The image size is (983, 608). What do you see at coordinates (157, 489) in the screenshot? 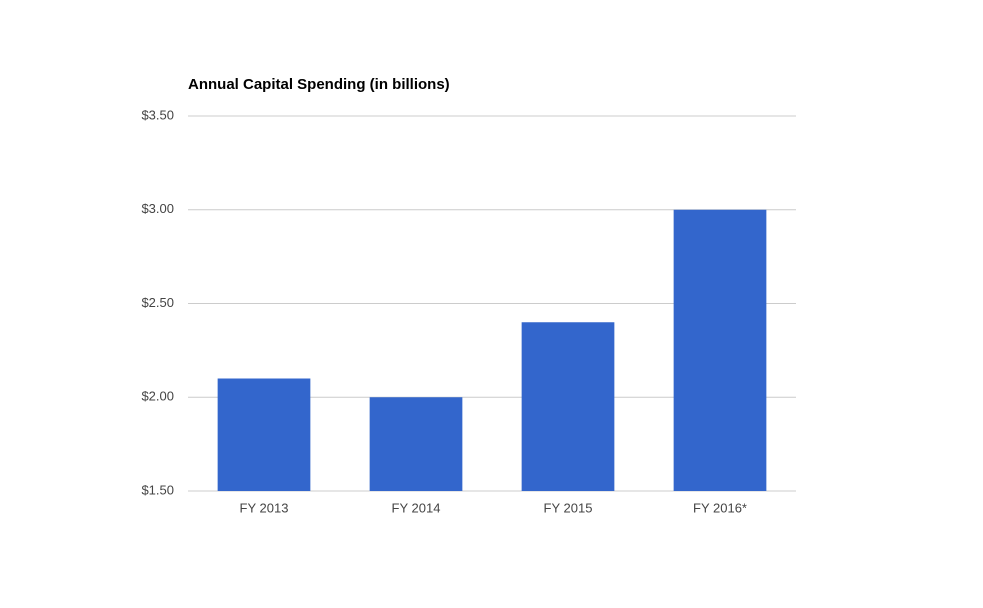
I see `y-tick-label: $1.50` at bounding box center [157, 489].